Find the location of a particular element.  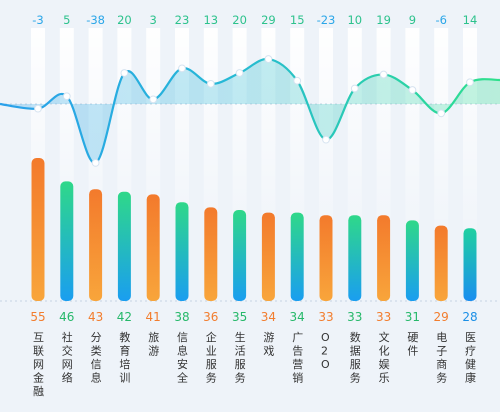

change-label: 23 is located at coordinates (182, 20).